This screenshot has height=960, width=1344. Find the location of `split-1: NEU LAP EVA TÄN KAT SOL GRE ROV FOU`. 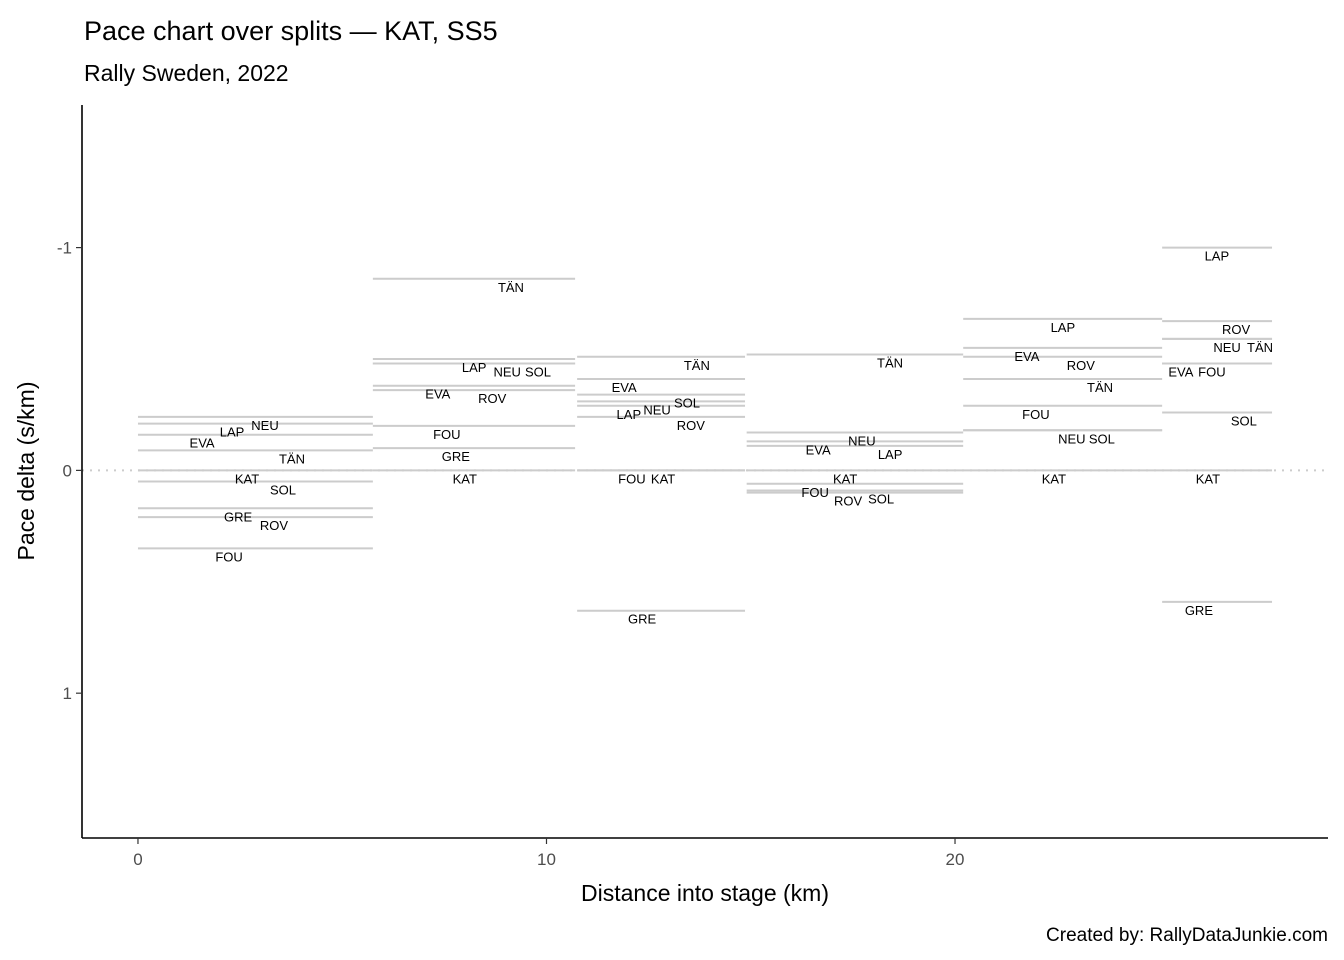

split-1: NEU LAP EVA TÄN KAT SOL GRE ROV FOU is located at coordinates (255, 489).